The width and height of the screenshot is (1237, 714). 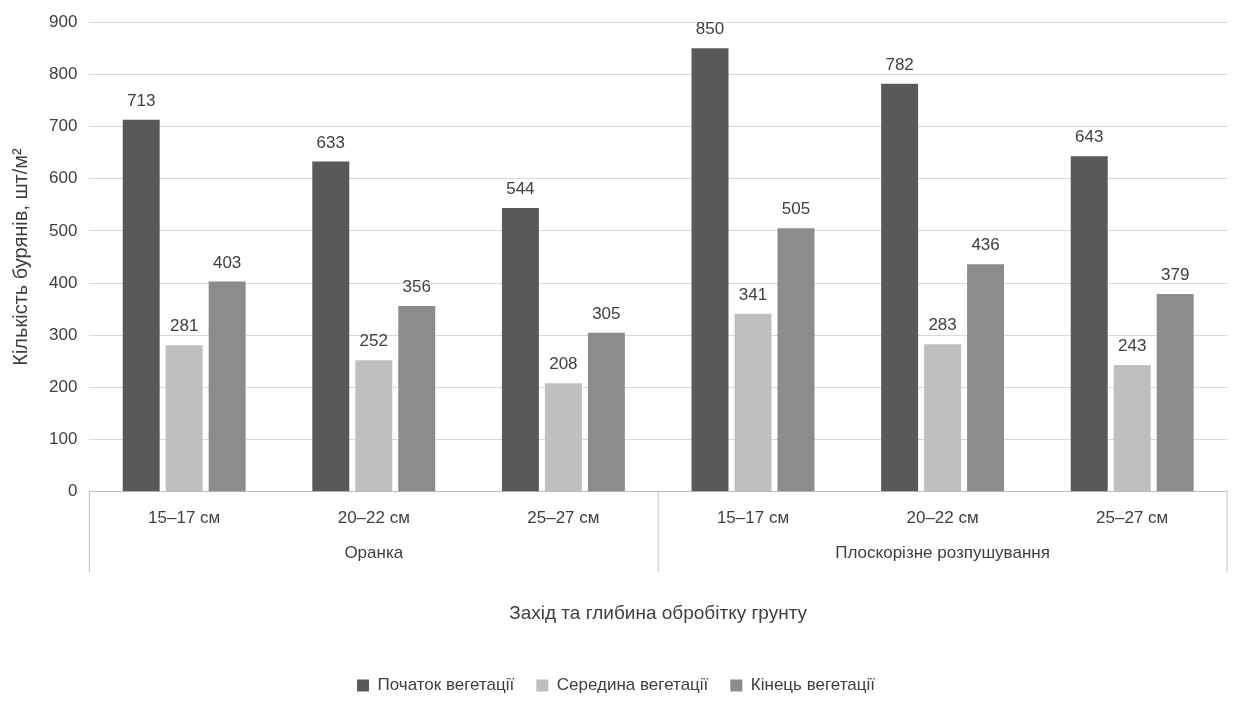 What do you see at coordinates (985, 245) in the screenshot?
I see `data-label: 436` at bounding box center [985, 245].